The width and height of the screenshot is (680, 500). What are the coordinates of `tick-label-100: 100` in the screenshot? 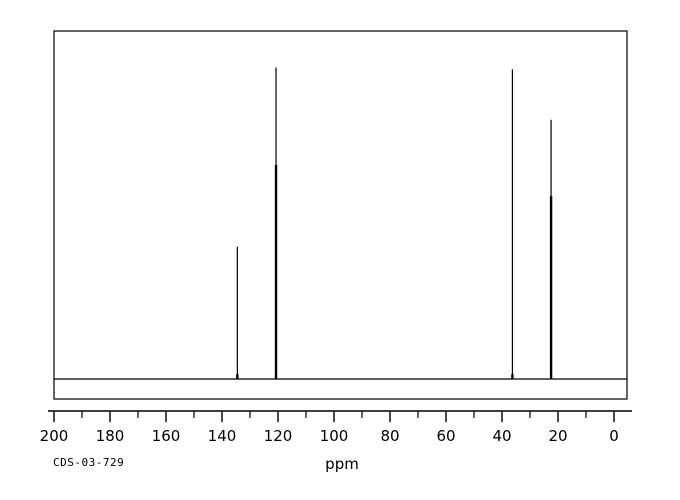 It's located at (334, 436).